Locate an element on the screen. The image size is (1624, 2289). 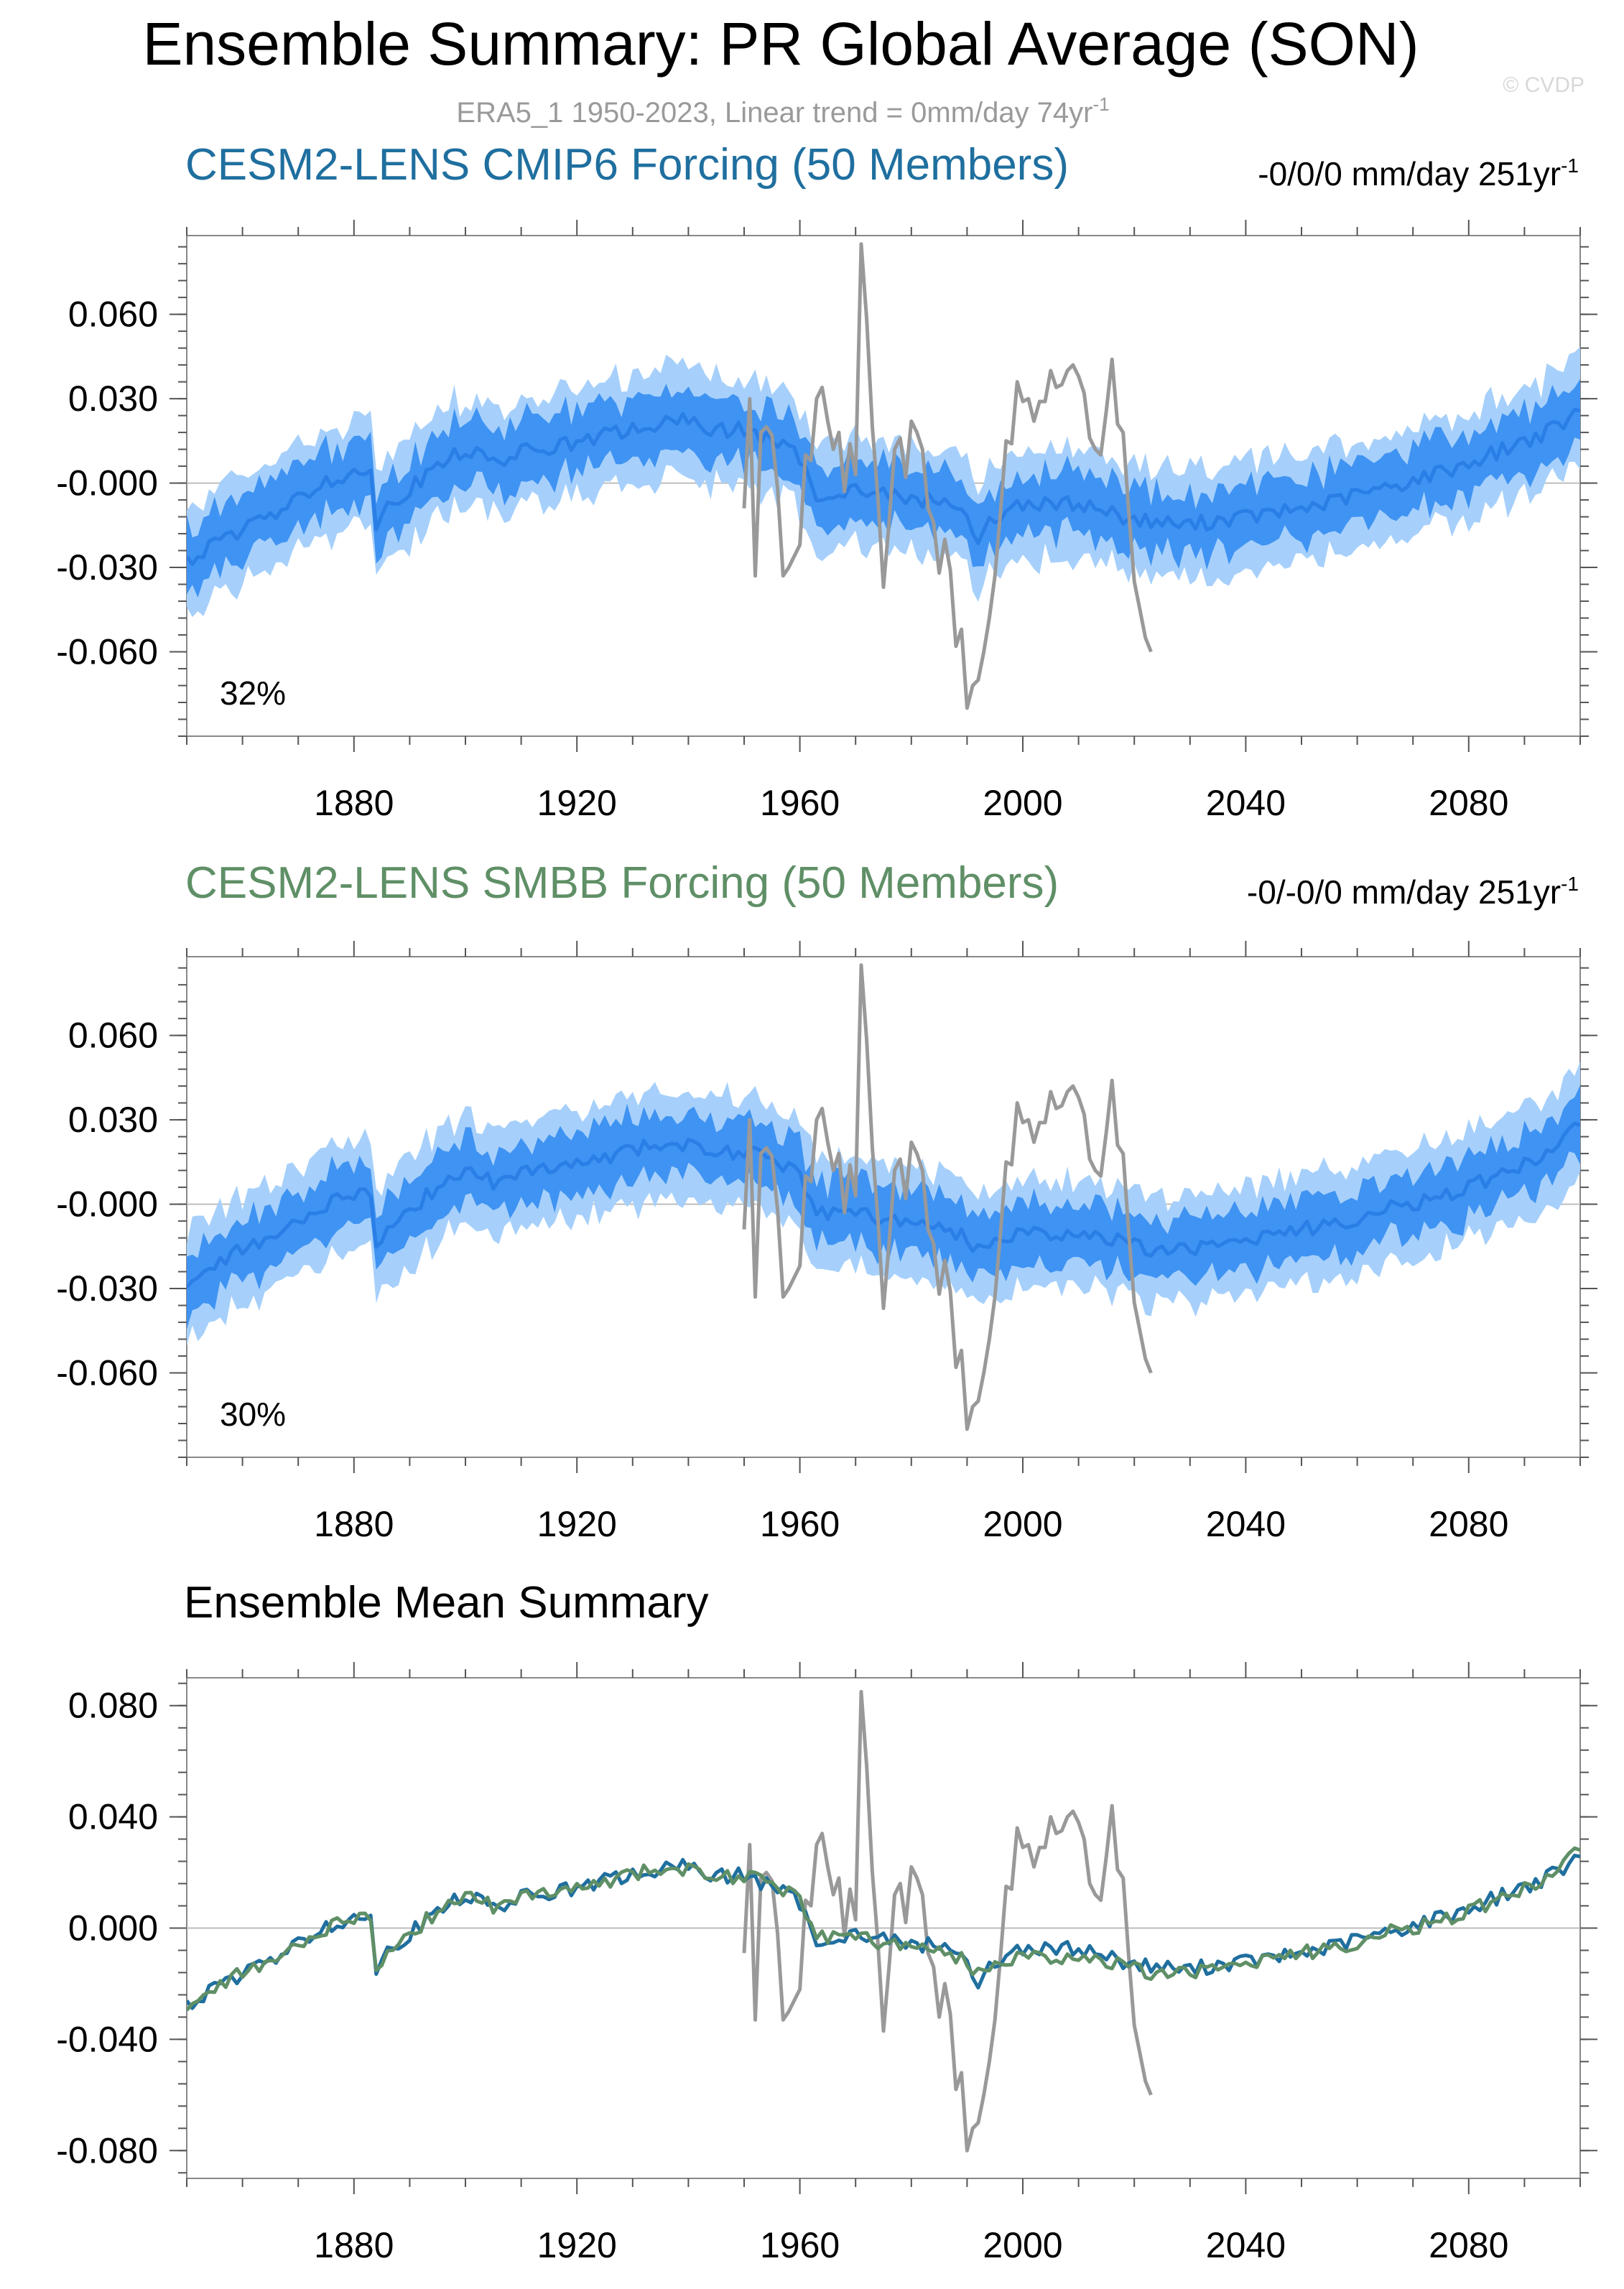
percent-annotation: 30% is located at coordinates (253, 1414).